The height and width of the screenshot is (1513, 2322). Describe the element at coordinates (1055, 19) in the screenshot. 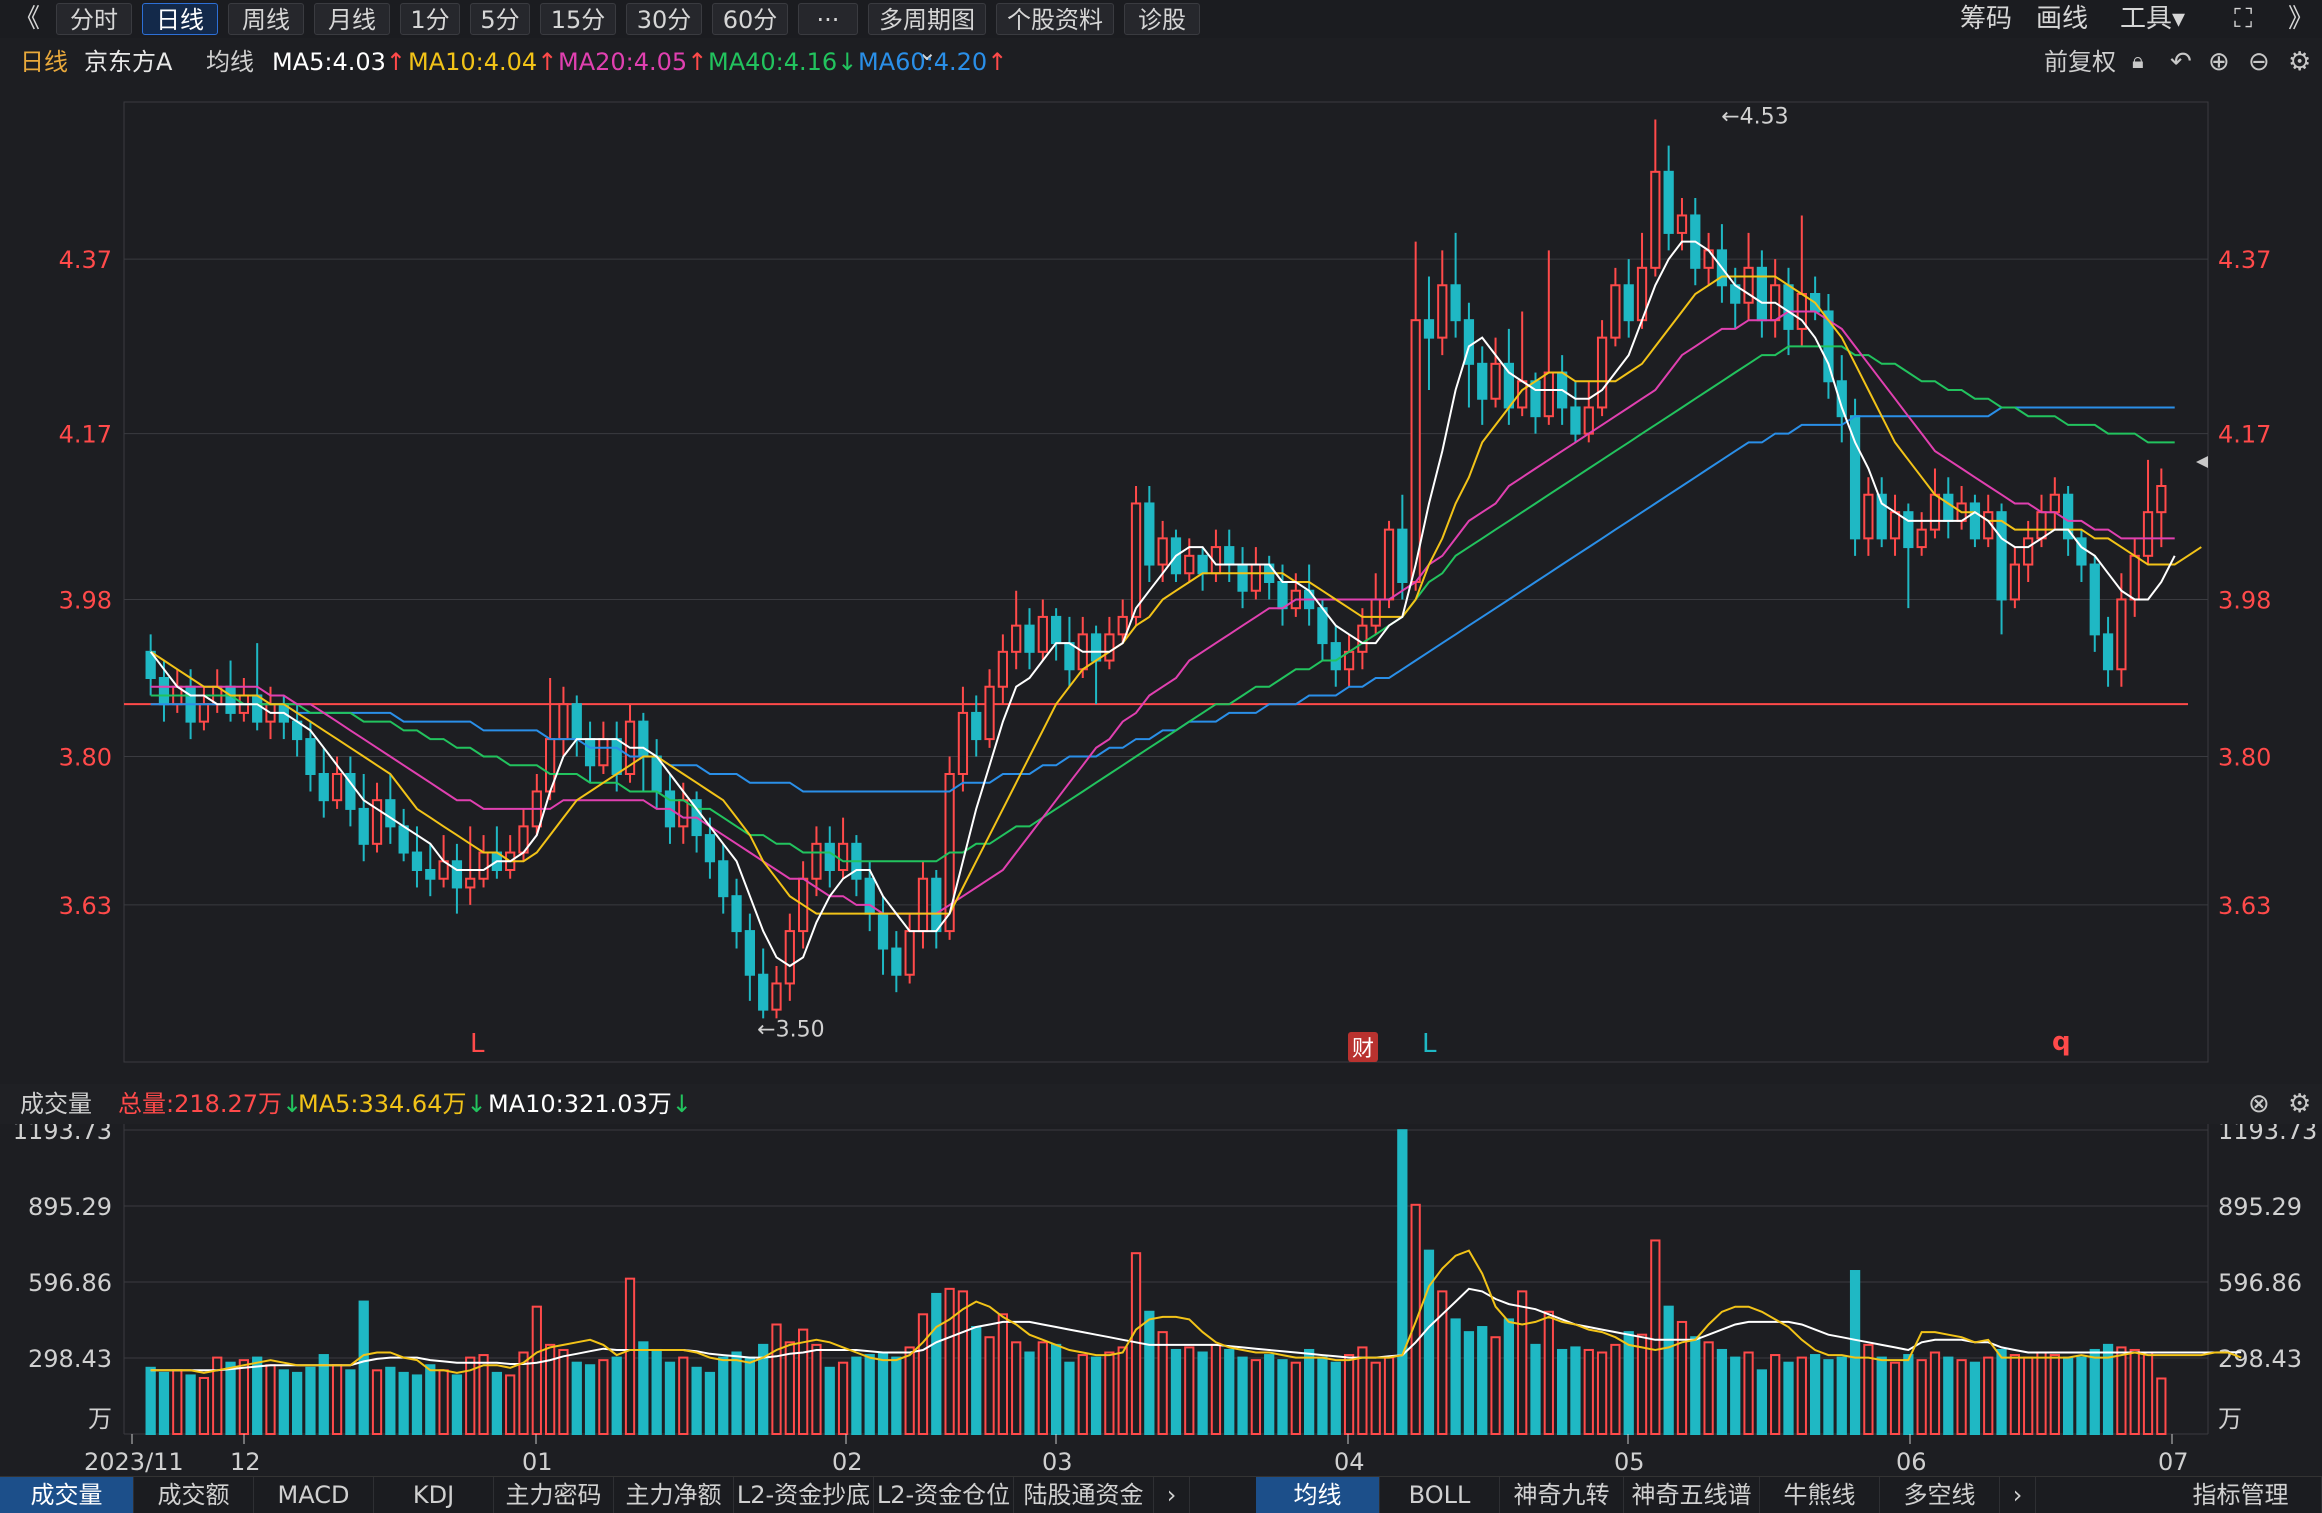

I see `tab-11: 个股资料` at that location.